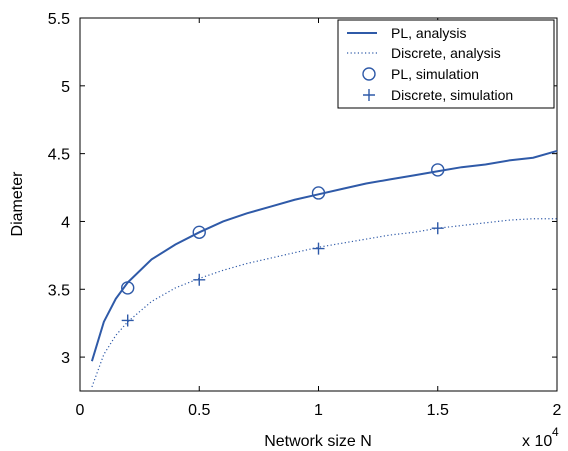 This screenshot has width=568, height=451. I want to click on x-axis-multiplier-exponent: 4, so click(555, 432).